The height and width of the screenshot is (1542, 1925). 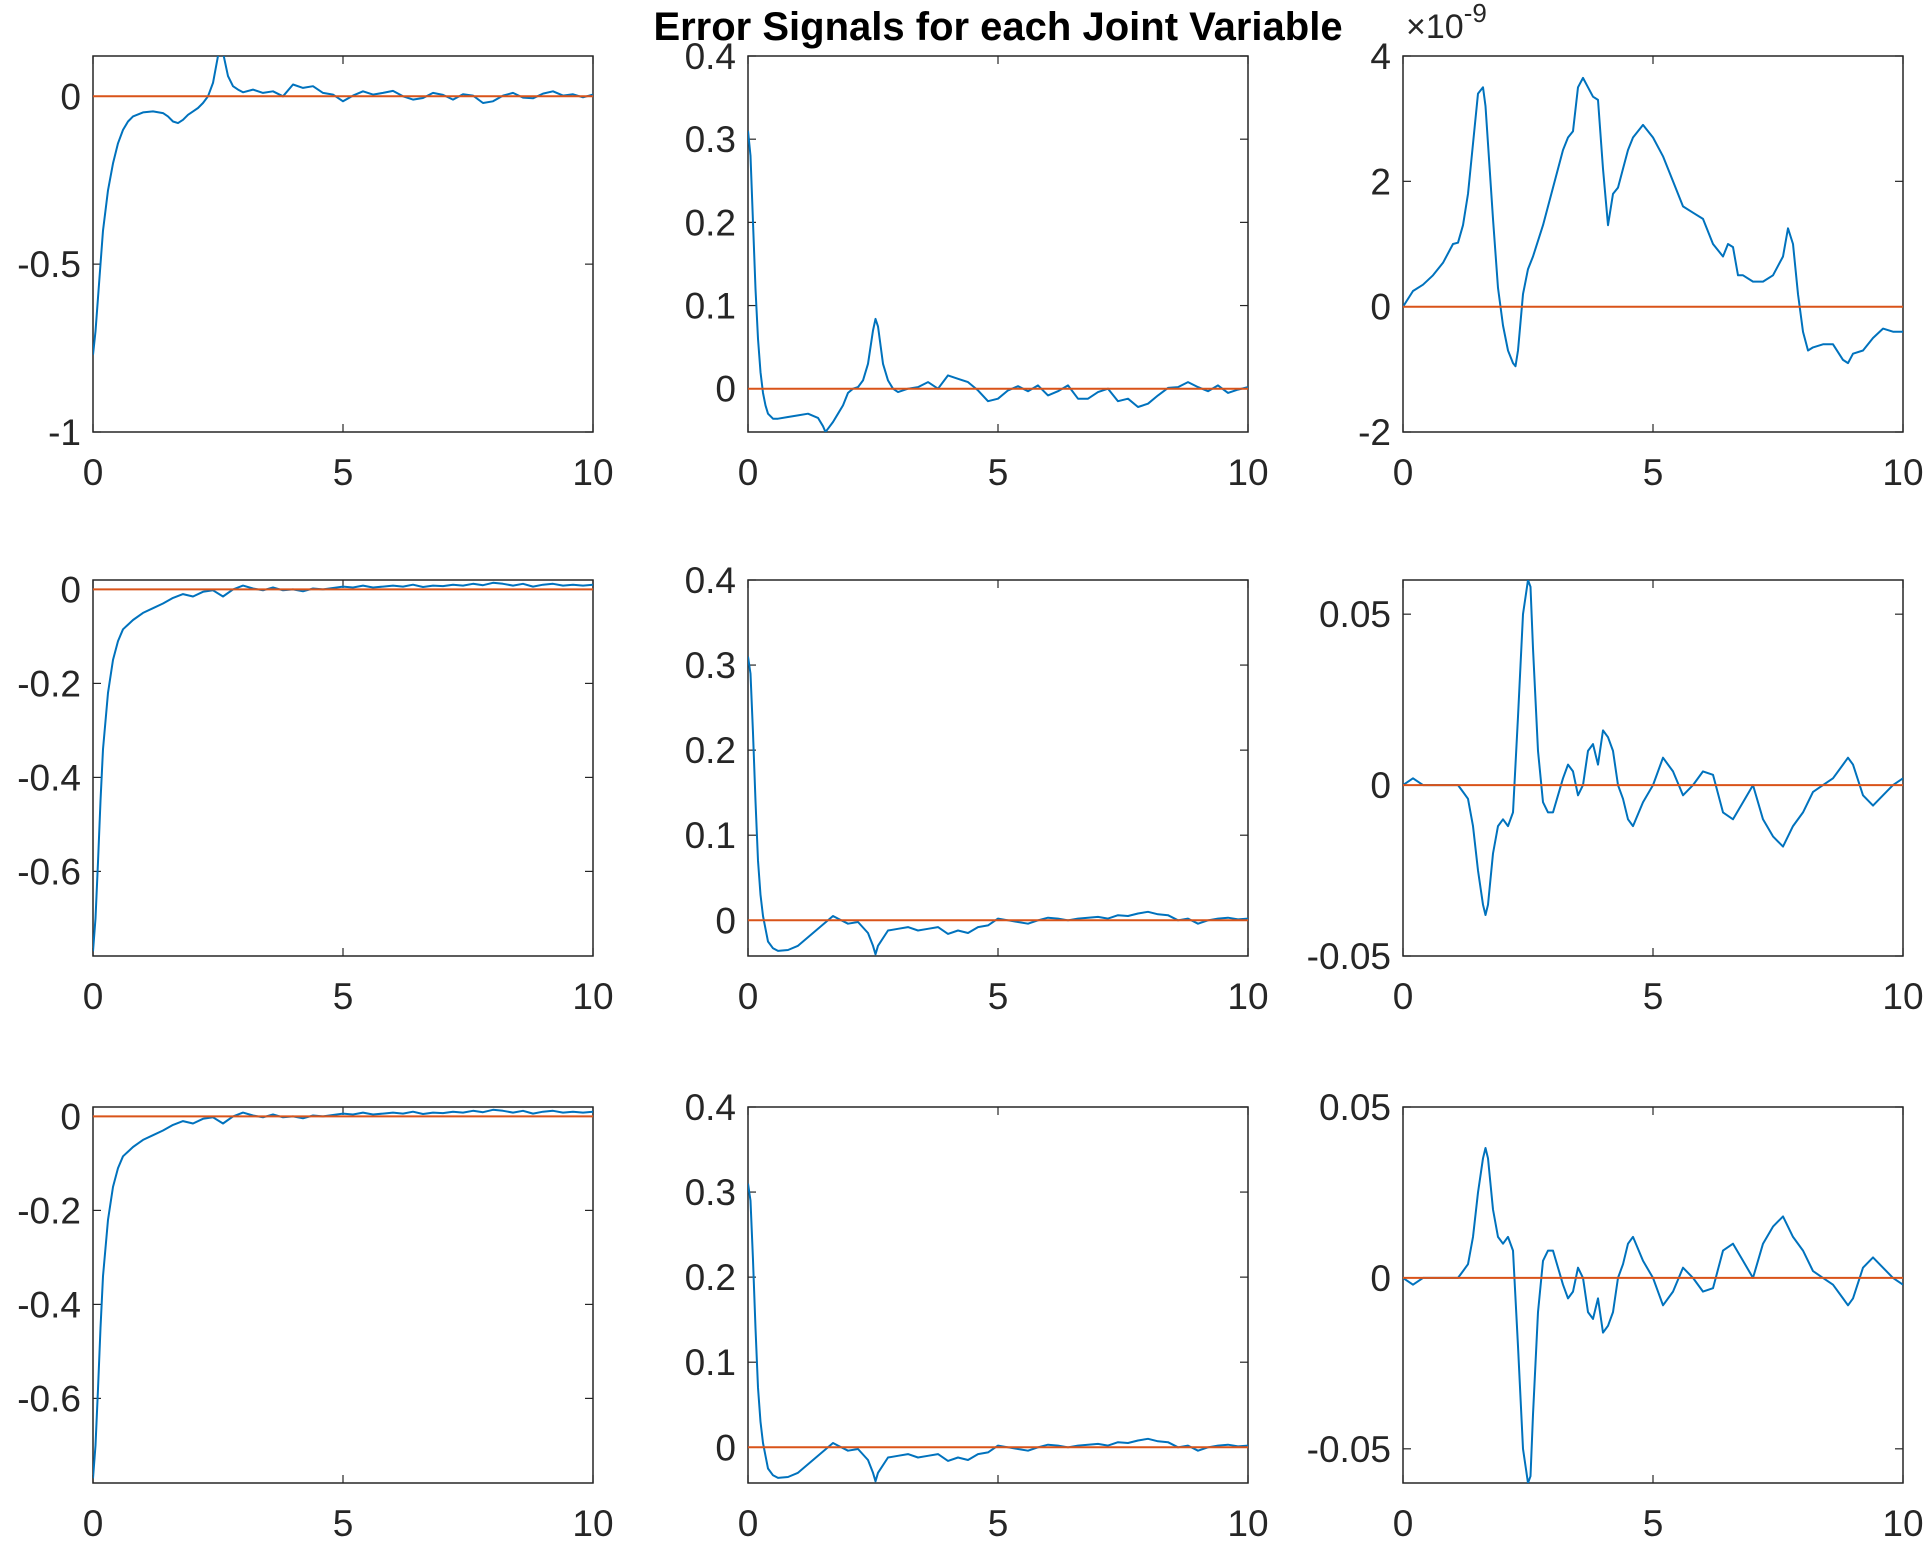 I want to click on axis-exponent-label: ×10⁻⁹, so click(x=1446, y=23).